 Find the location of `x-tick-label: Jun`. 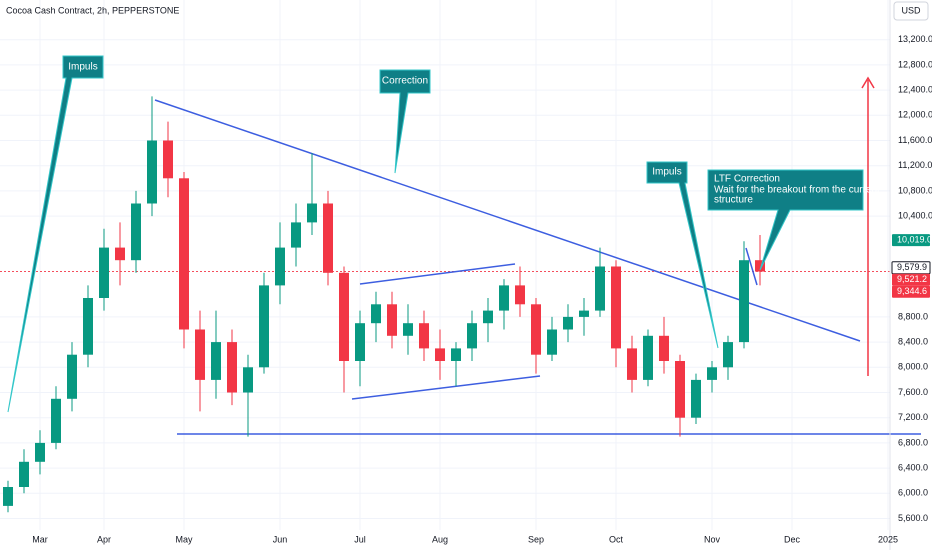

x-tick-label: Jun is located at coordinates (280, 539).